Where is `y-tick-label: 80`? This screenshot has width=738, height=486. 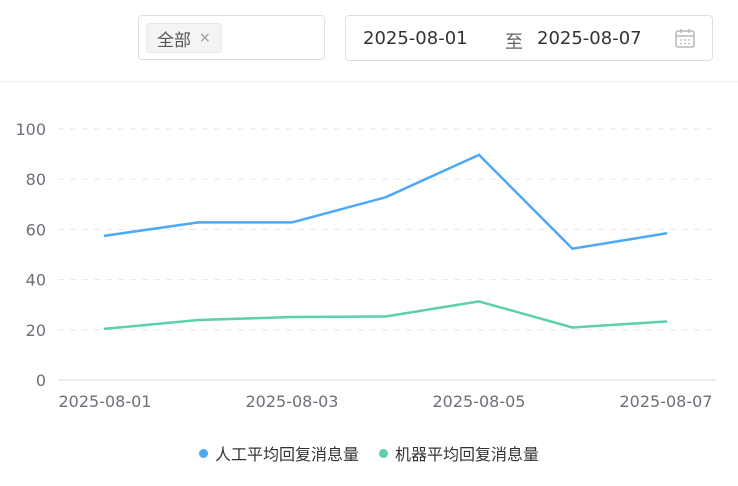
y-tick-label: 80 is located at coordinates (36, 179).